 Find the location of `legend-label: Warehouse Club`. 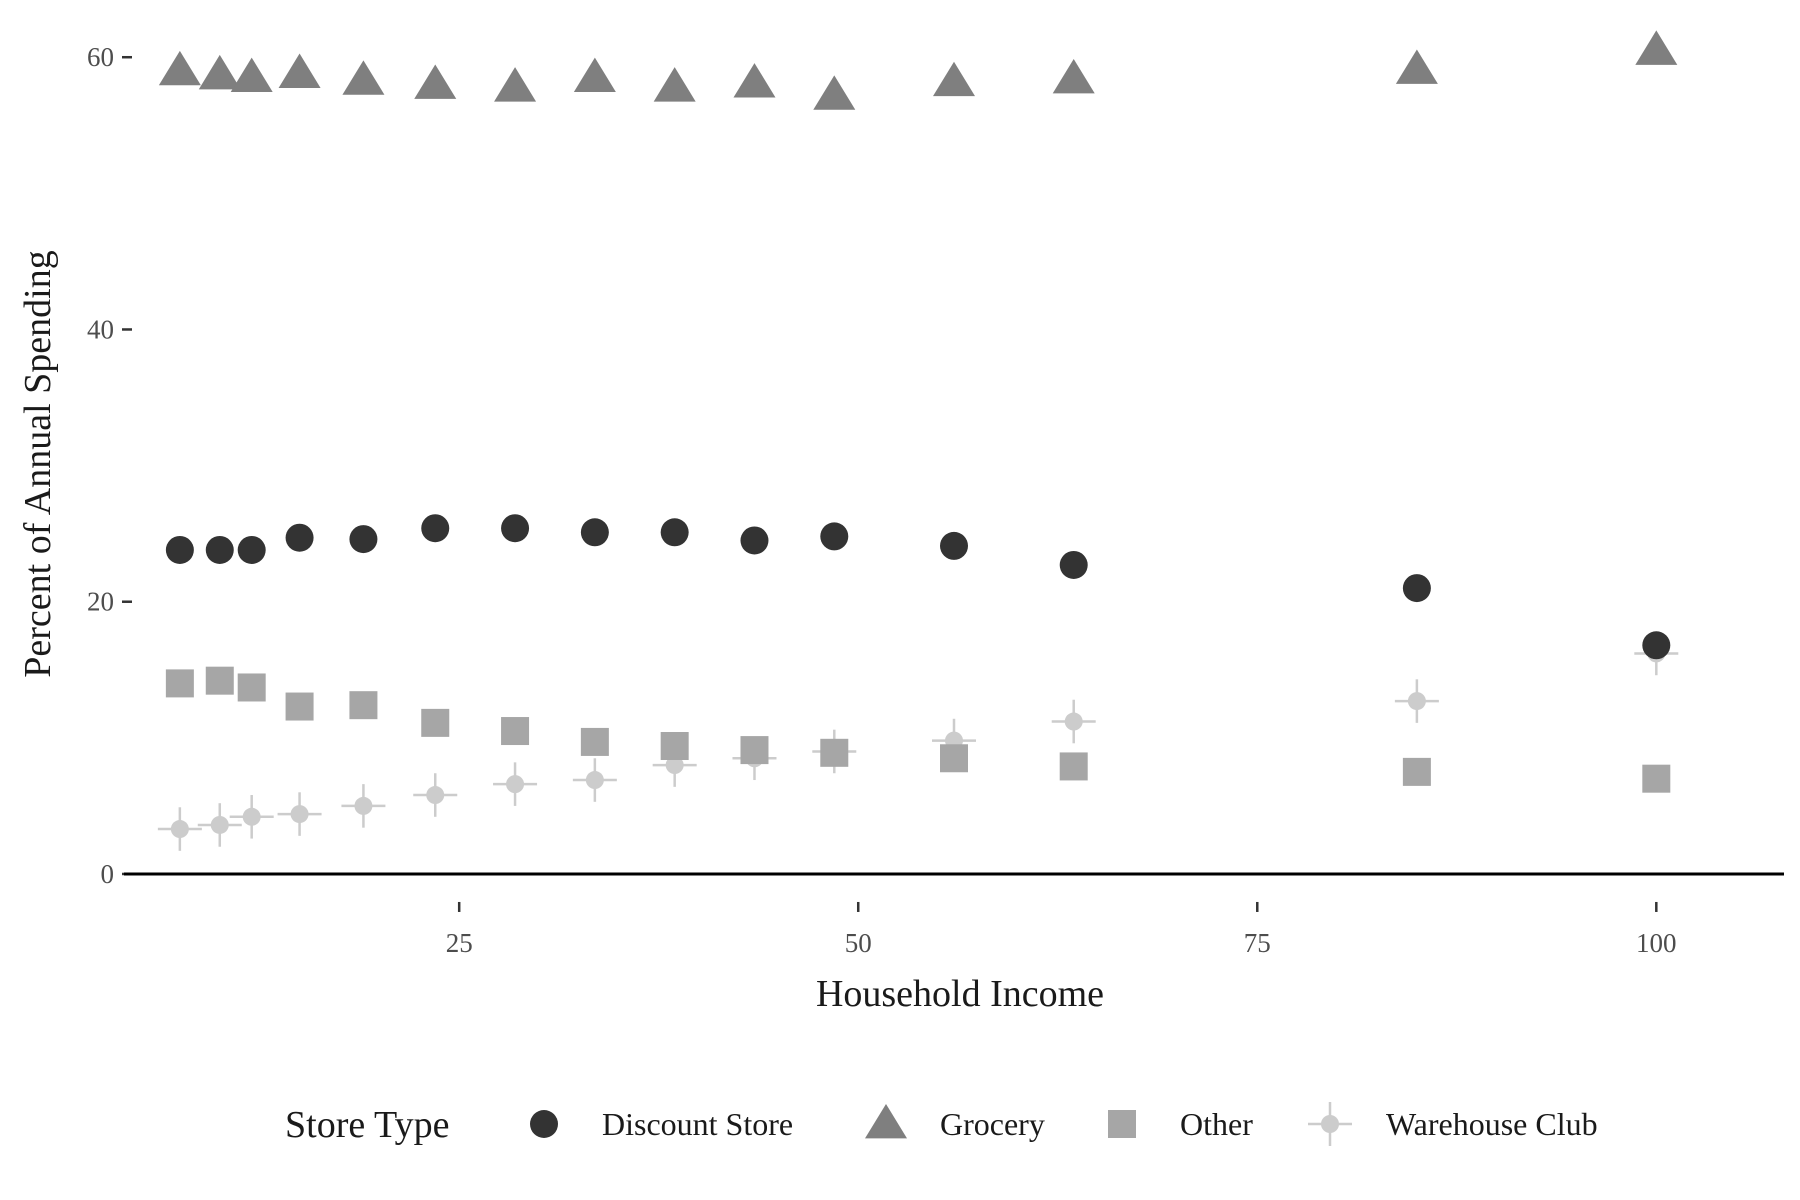

legend-label: Warehouse Club is located at coordinates (1492, 1124).